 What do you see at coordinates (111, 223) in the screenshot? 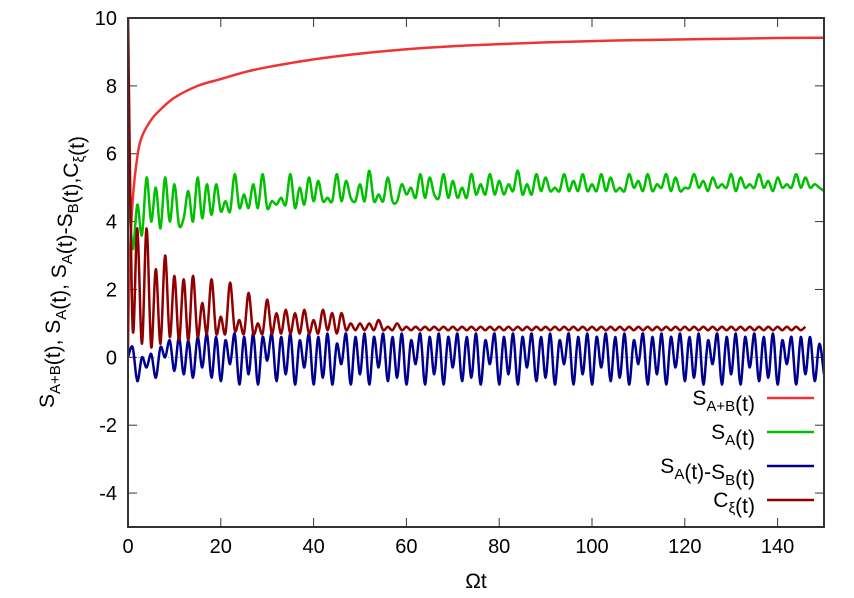
I see `y-tick-label: 4` at bounding box center [111, 223].